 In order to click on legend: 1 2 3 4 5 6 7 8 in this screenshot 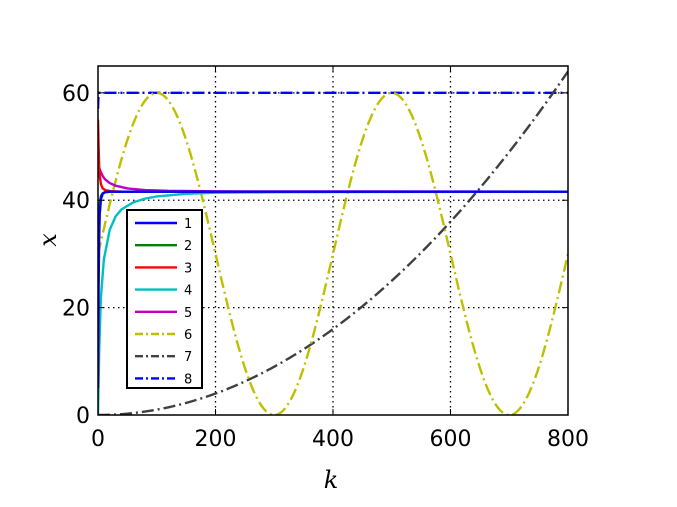, I will do `click(164, 299)`.